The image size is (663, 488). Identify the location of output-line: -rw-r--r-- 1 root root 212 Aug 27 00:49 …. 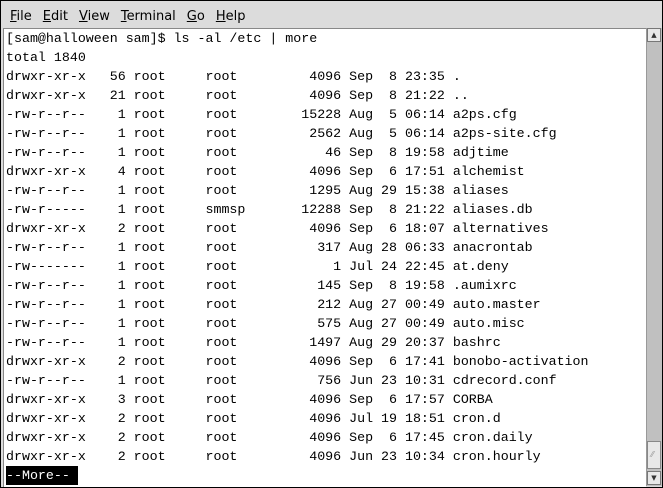
(273, 304).